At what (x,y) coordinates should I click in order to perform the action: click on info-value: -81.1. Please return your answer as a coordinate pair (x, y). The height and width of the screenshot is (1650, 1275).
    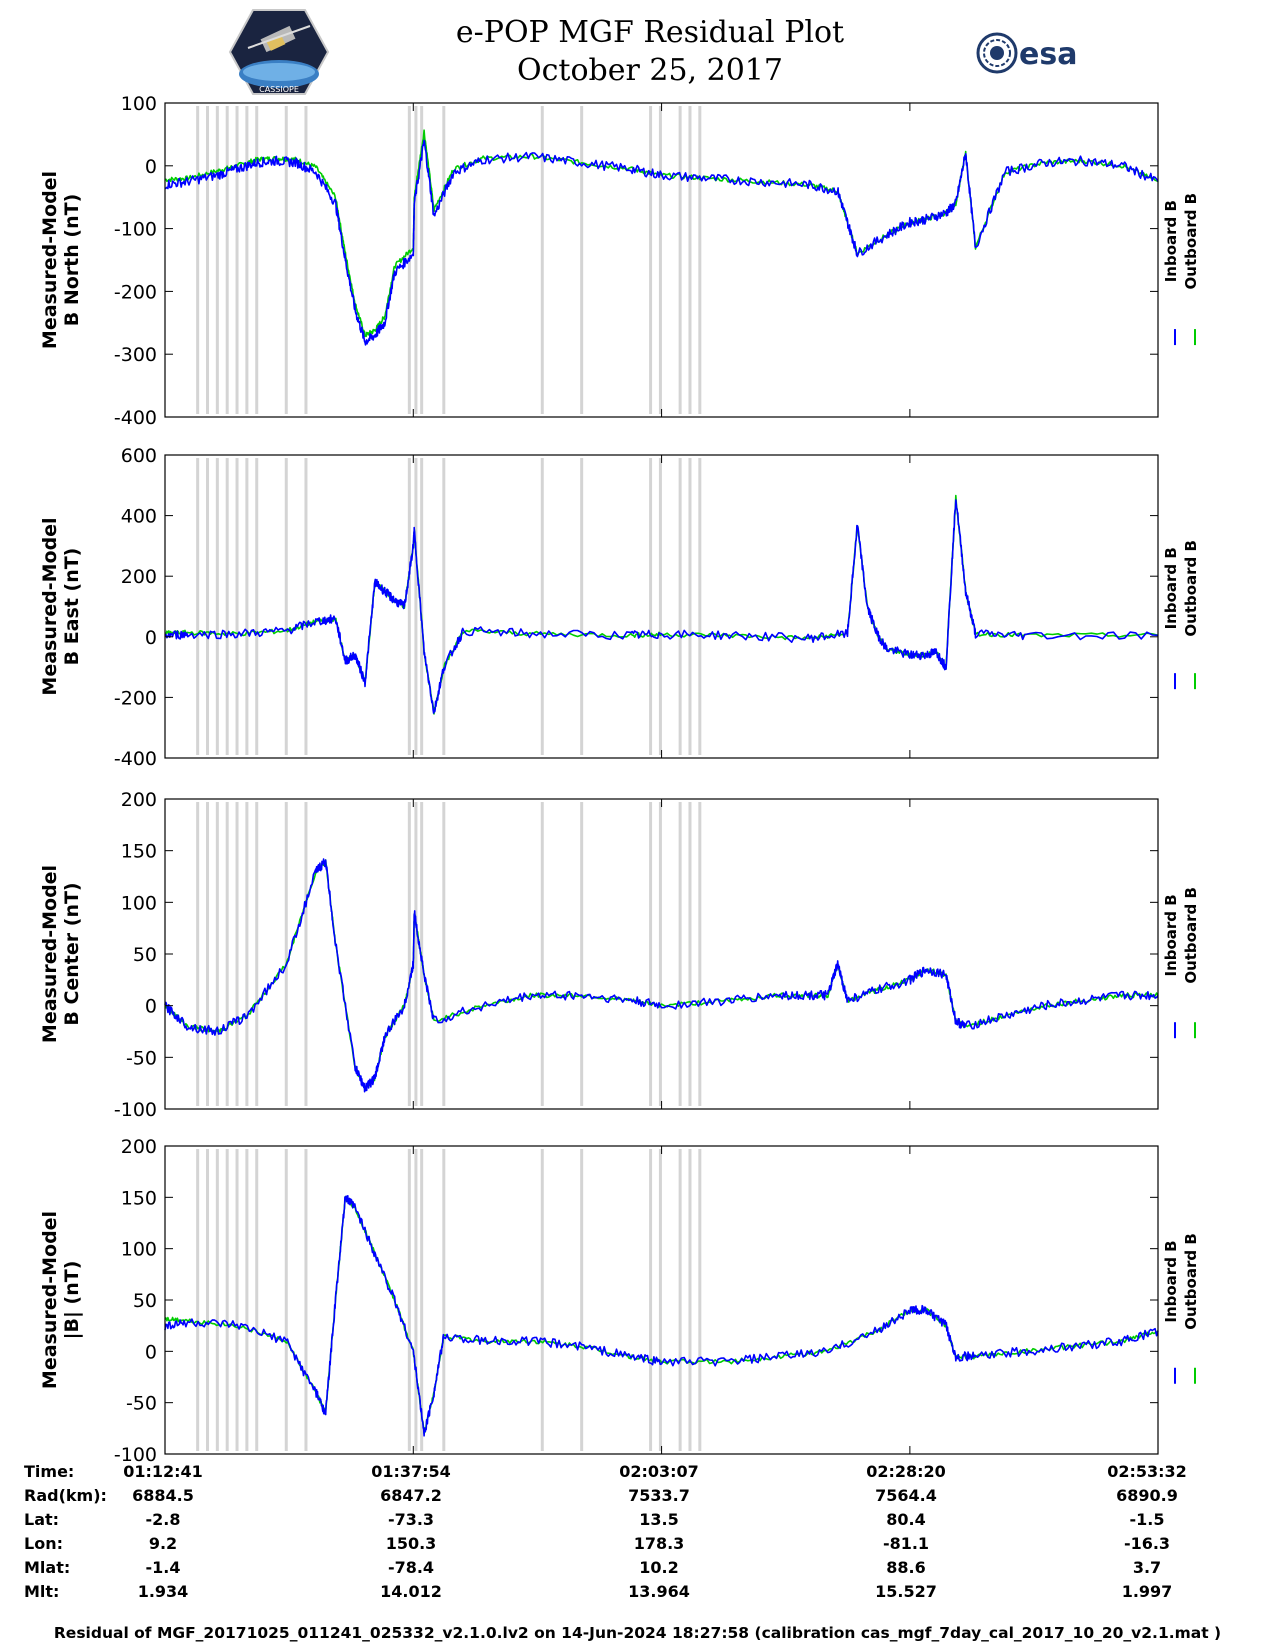
    Looking at the image, I should click on (906, 1543).